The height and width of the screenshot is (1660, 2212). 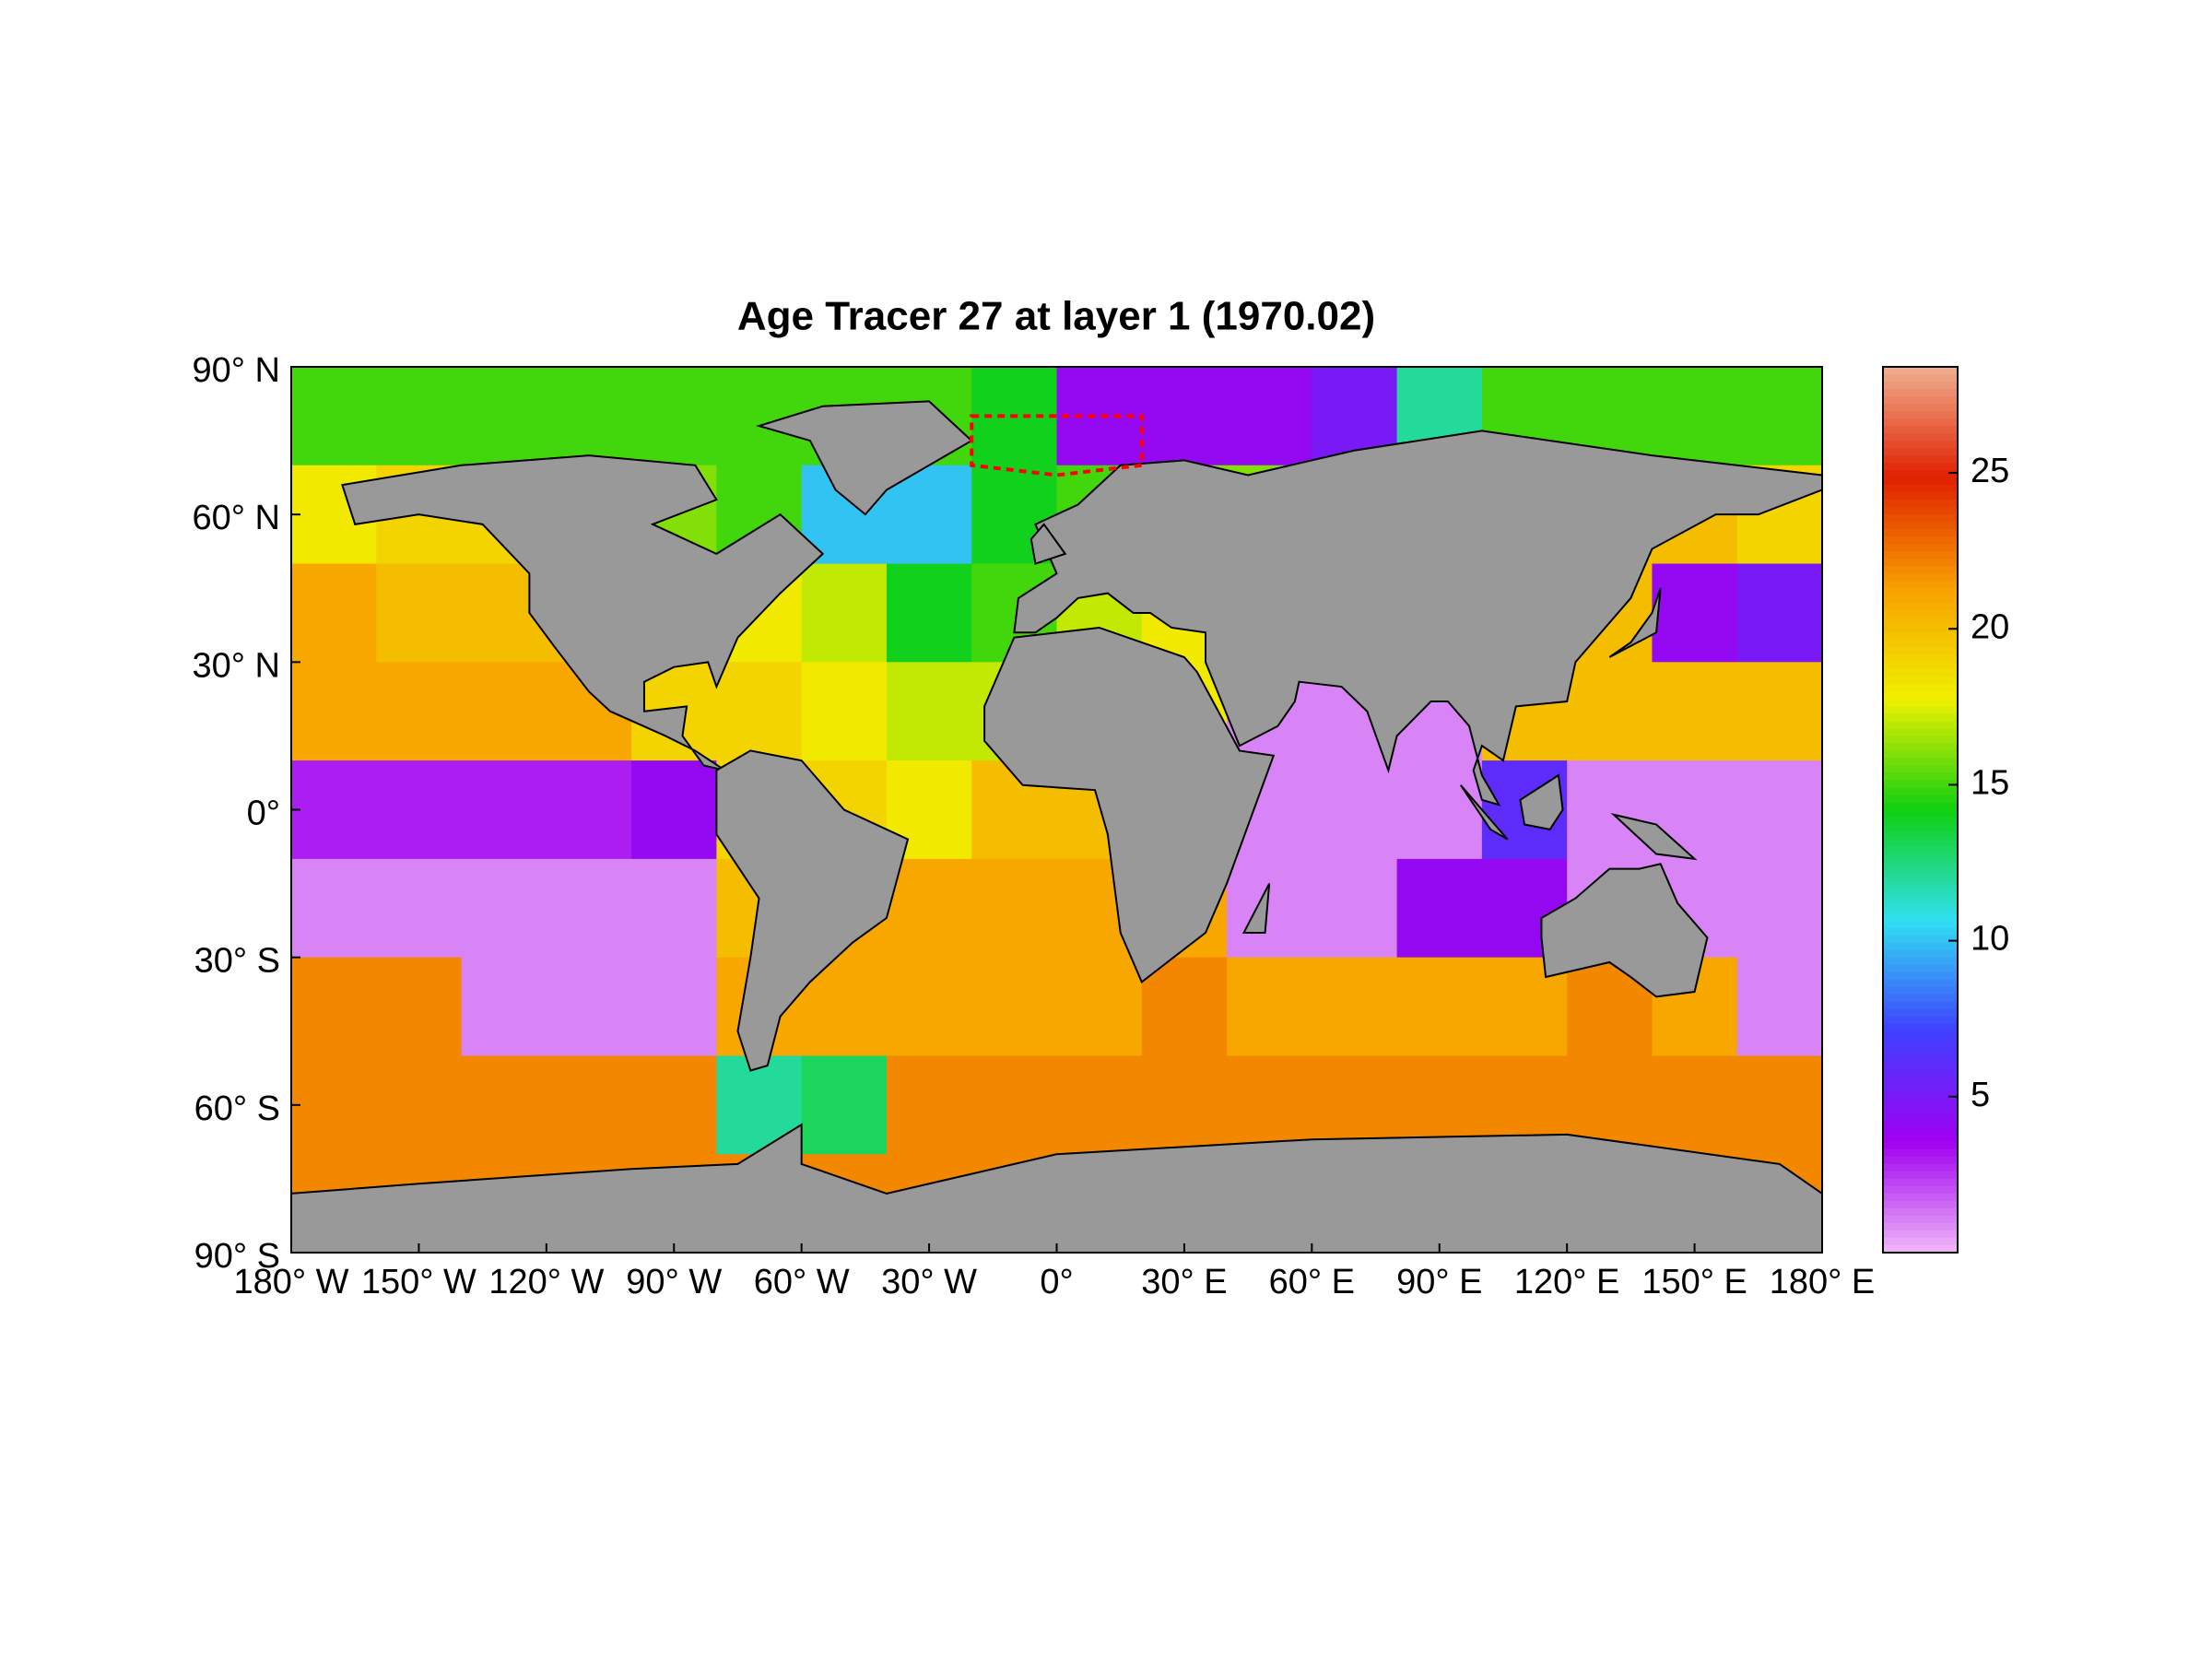 I want to click on colorbar-tick-label: 5, so click(x=1980, y=1095).